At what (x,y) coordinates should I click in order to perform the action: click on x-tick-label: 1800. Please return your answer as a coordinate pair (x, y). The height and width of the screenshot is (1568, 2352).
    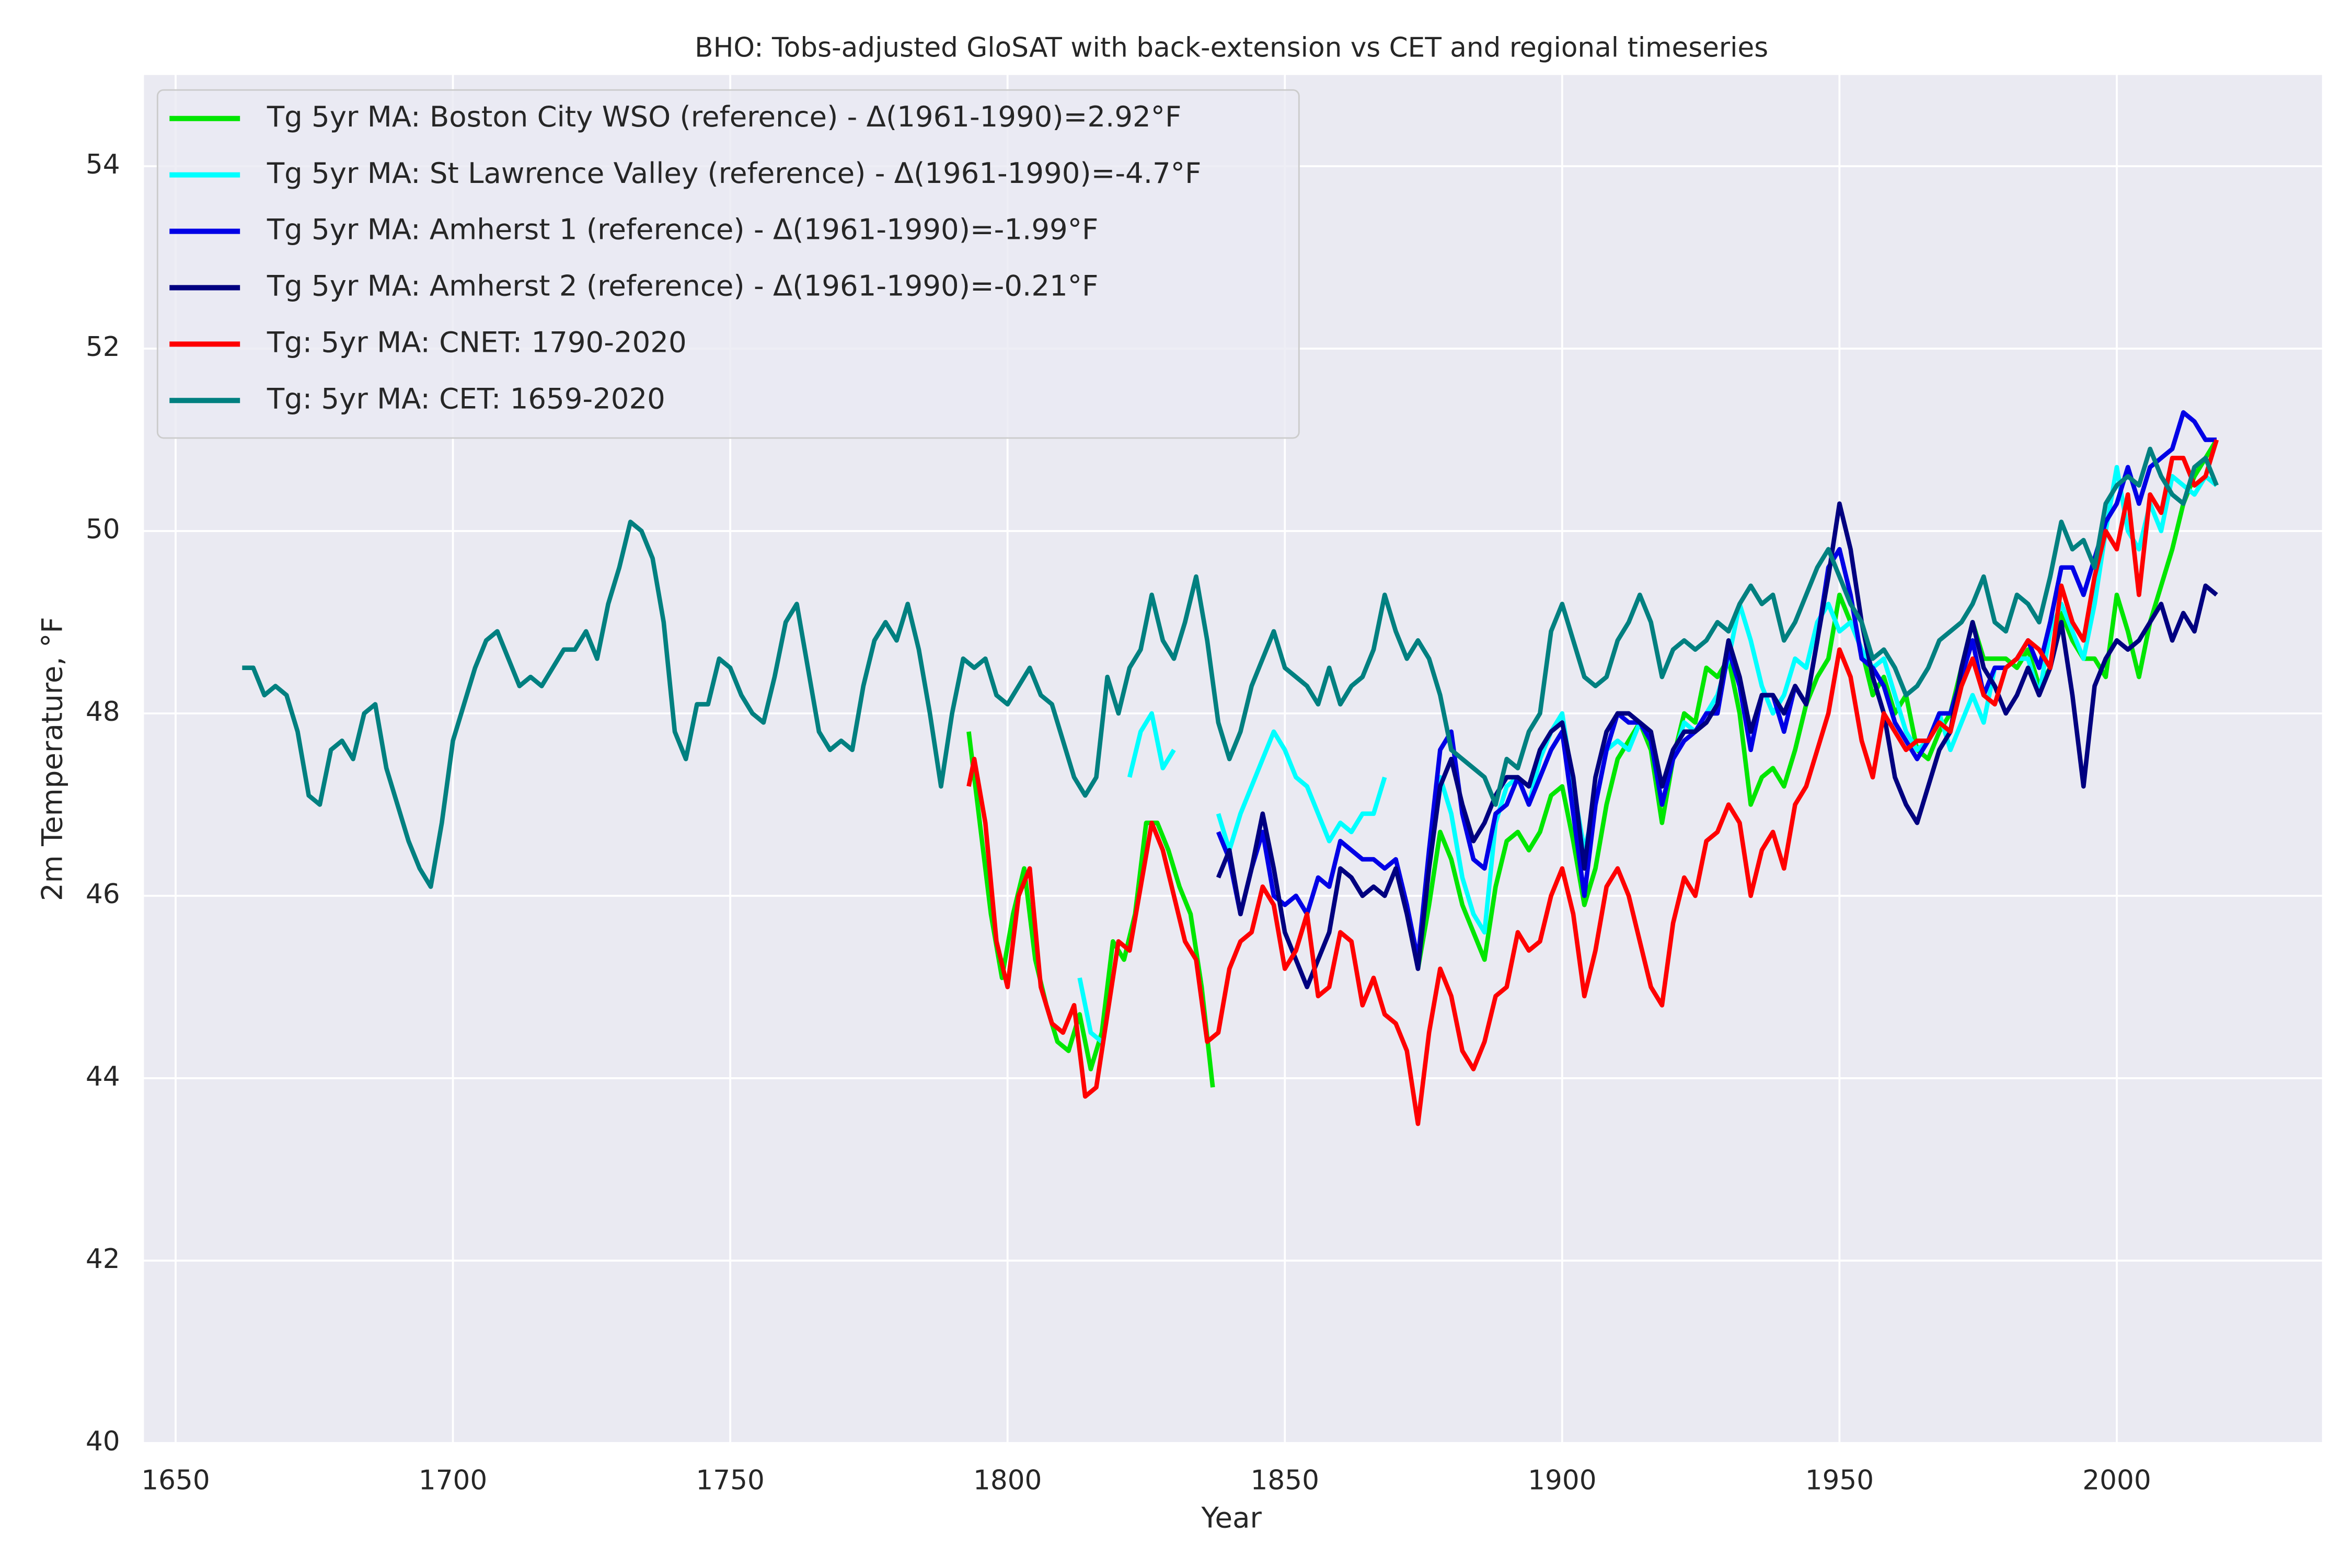
    Looking at the image, I should click on (1007, 1480).